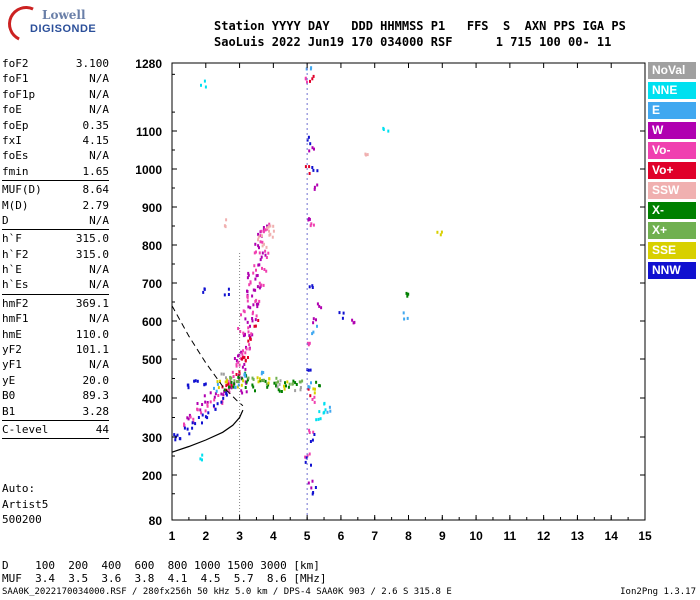  Describe the element at coordinates (55, 429) in the screenshot. I see `param-row: C-level 44` at that location.